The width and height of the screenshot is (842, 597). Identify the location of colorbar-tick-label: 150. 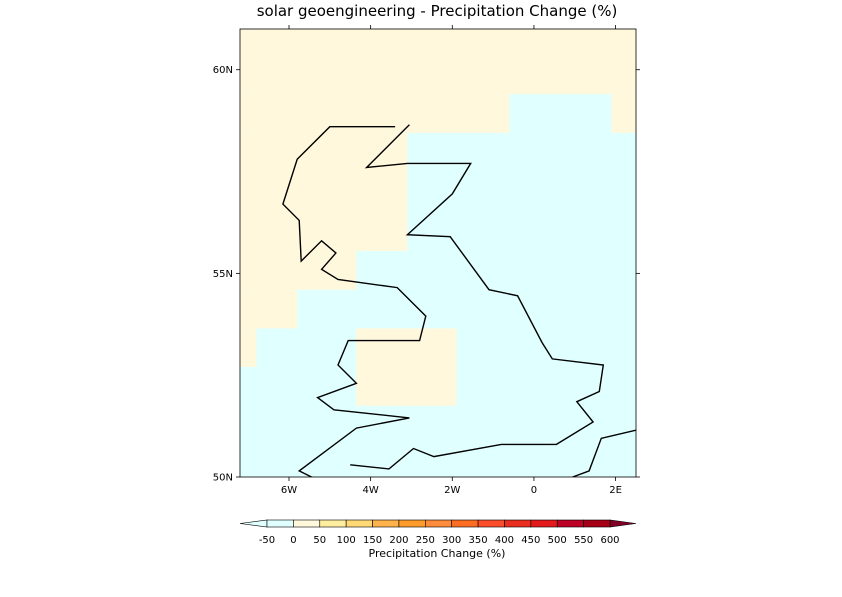
(372, 540).